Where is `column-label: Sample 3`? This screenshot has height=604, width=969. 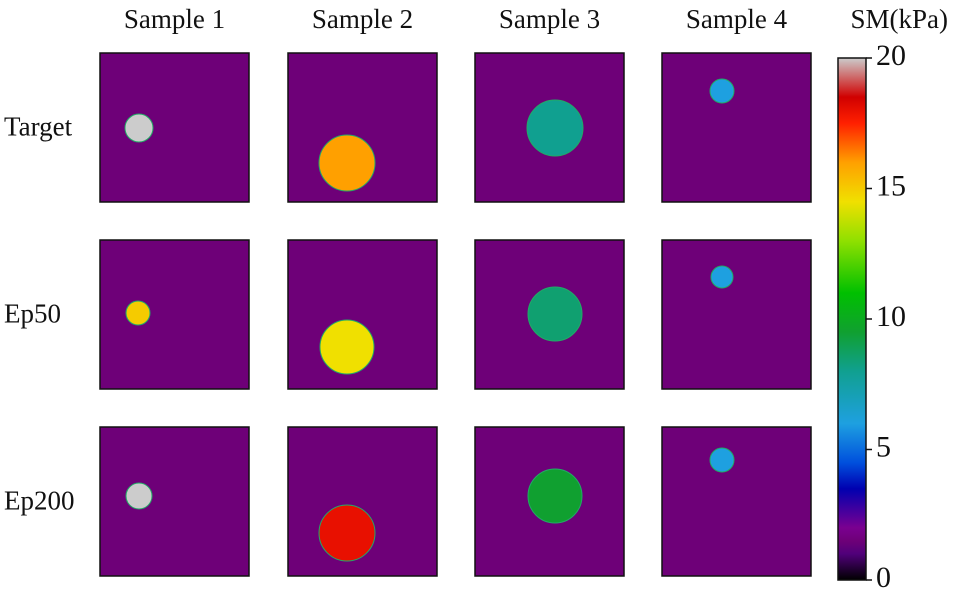 column-label: Sample 3 is located at coordinates (549, 19).